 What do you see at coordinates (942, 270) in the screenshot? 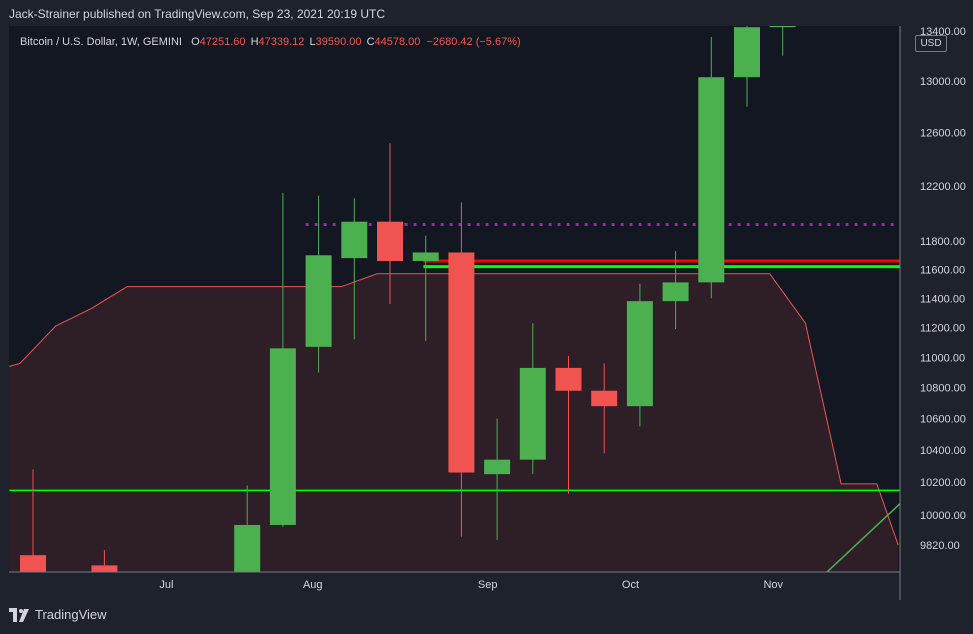
I see `y-tick-label: 11600.00` at bounding box center [942, 270].